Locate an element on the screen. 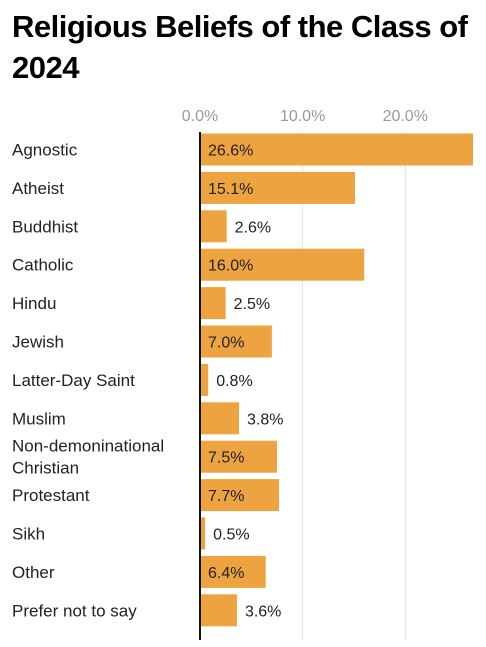  category-label: Christian is located at coordinates (45, 468).